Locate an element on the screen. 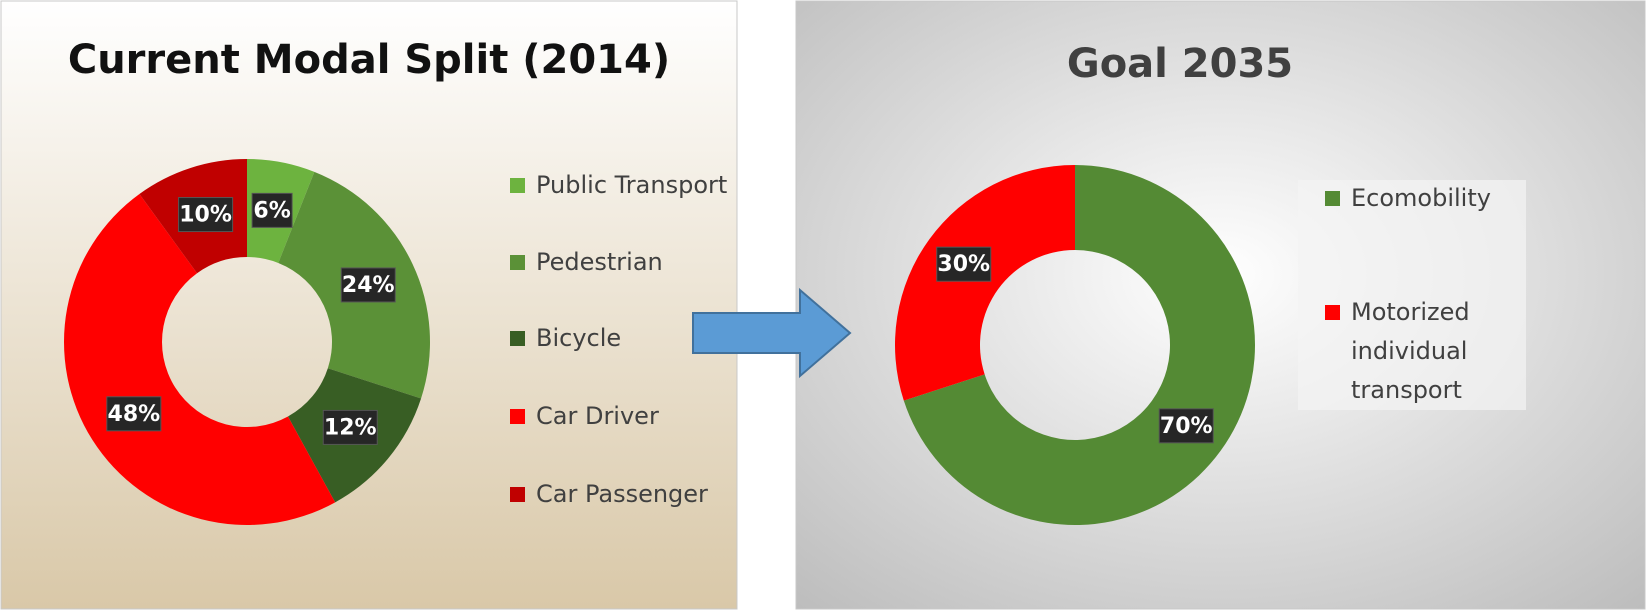 This screenshot has width=1647, height=611. legend-item: Motorized individual transport is located at coordinates (1423, 351).